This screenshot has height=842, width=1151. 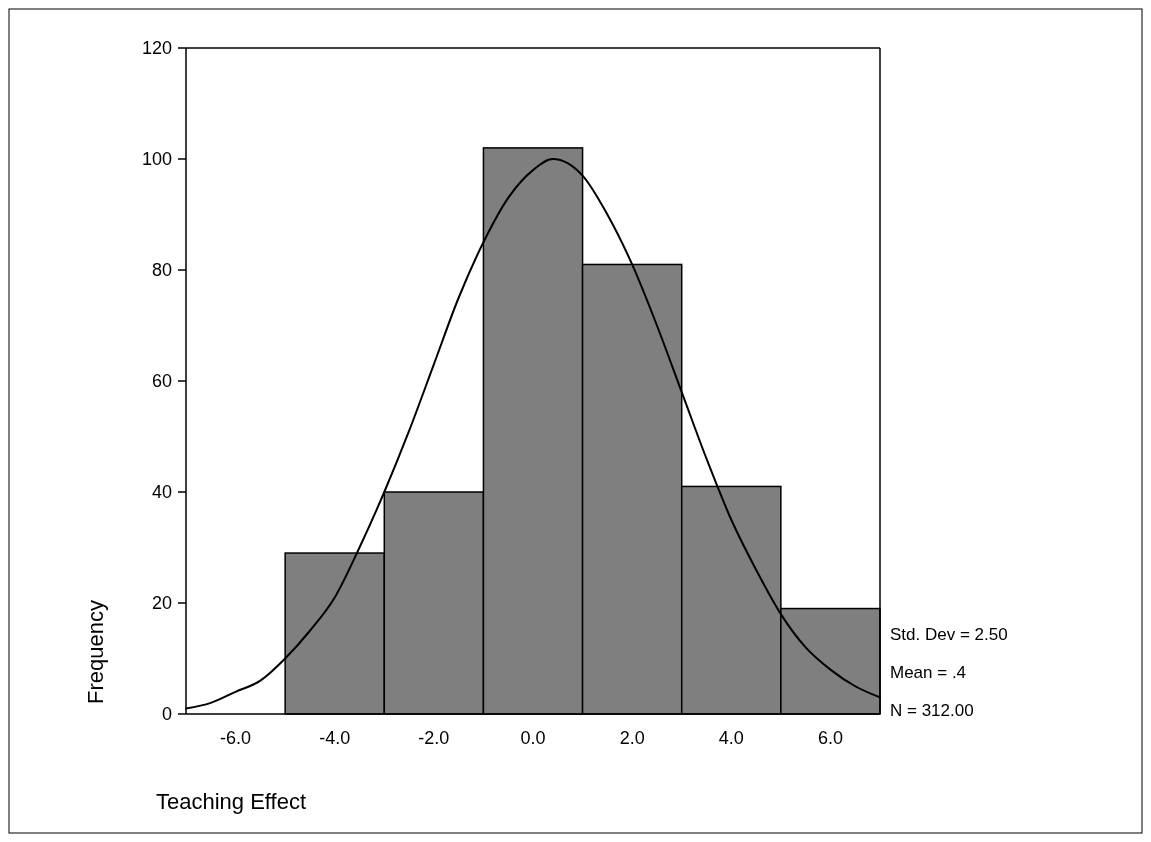 I want to click on x-tick-label: 2.0, so click(x=632, y=738).